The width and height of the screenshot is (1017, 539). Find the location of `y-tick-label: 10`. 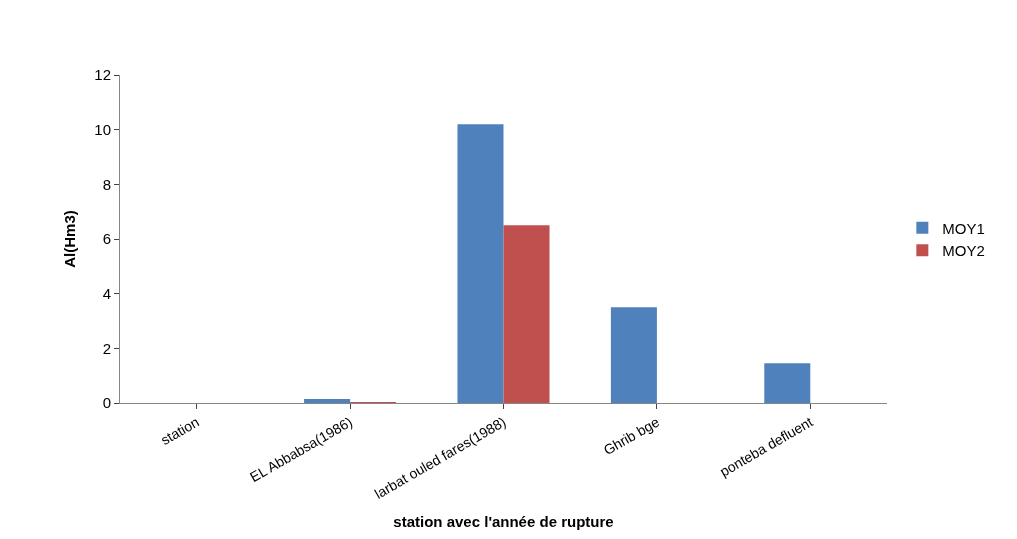

y-tick-label: 10 is located at coordinates (102, 129).